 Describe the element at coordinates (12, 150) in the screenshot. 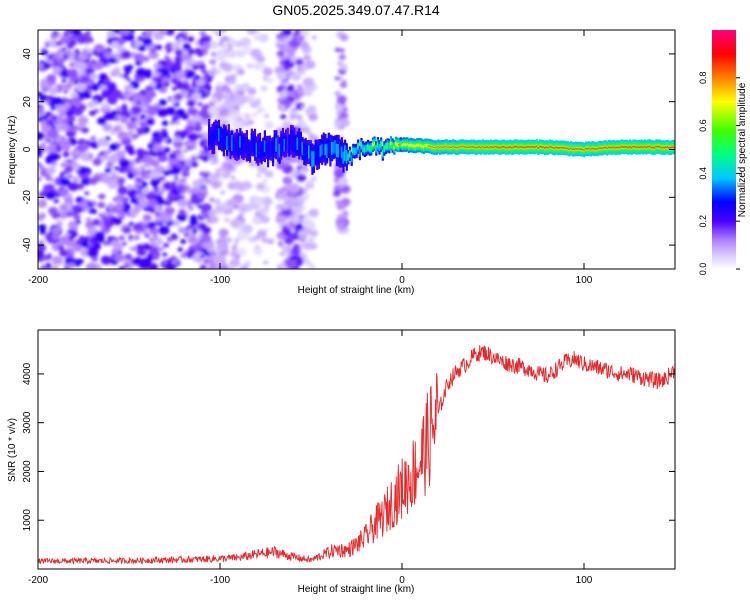

I see `spectrogram-y-axis-label: Frequency (Hz)` at that location.